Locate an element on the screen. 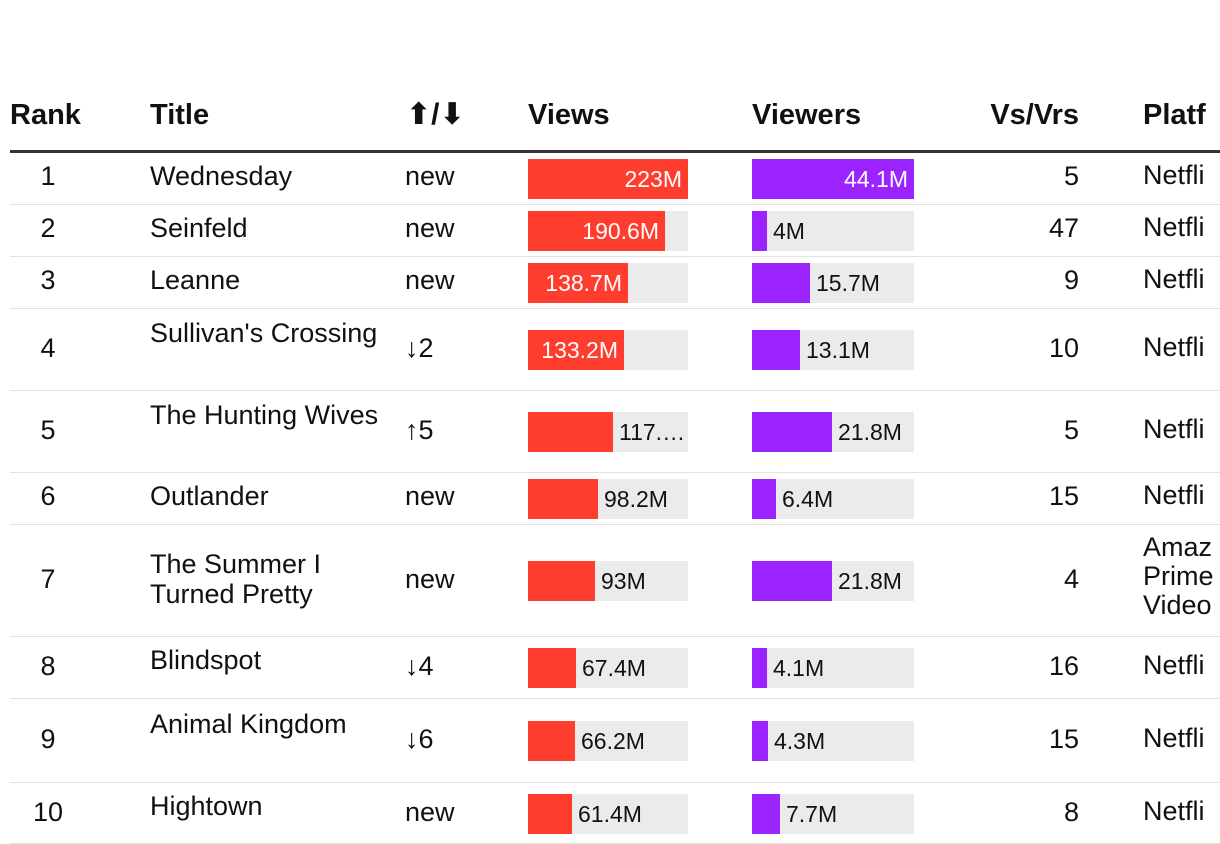 The image size is (1220, 844). views-bar-track: 98.2M is located at coordinates (608, 499).